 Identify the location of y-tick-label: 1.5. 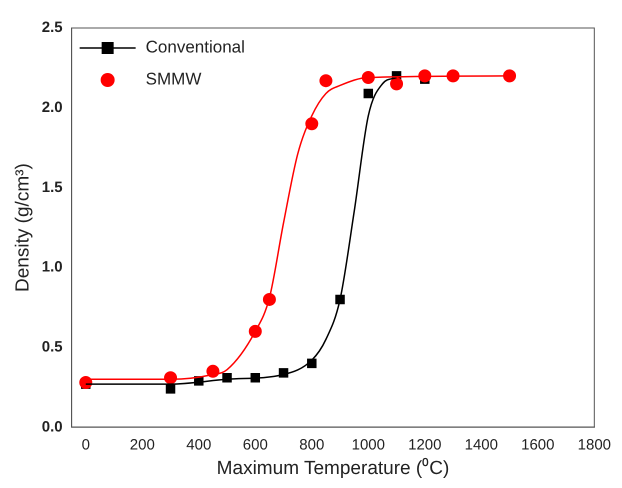
(52, 187).